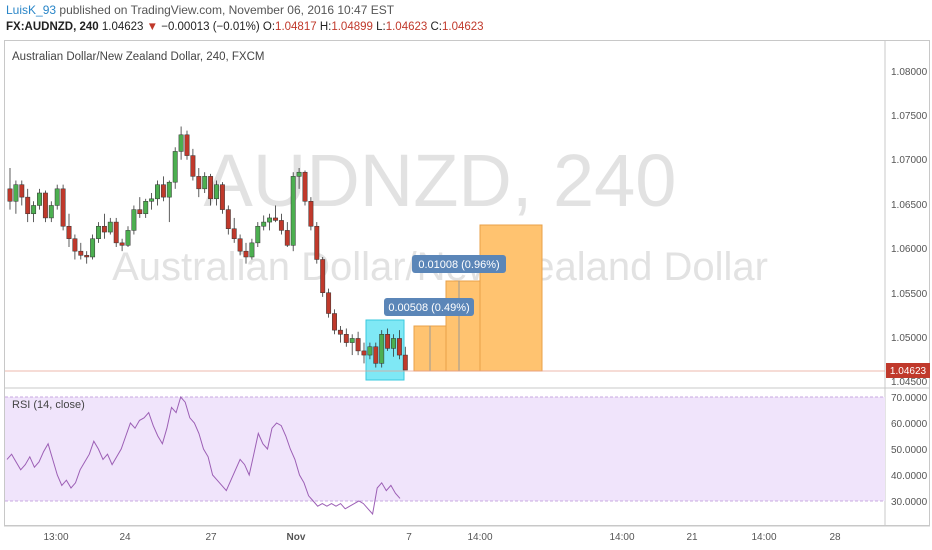 The width and height of the screenshot is (932, 550). What do you see at coordinates (909, 72) in the screenshot?
I see `price-tick: 1.08000` at bounding box center [909, 72].